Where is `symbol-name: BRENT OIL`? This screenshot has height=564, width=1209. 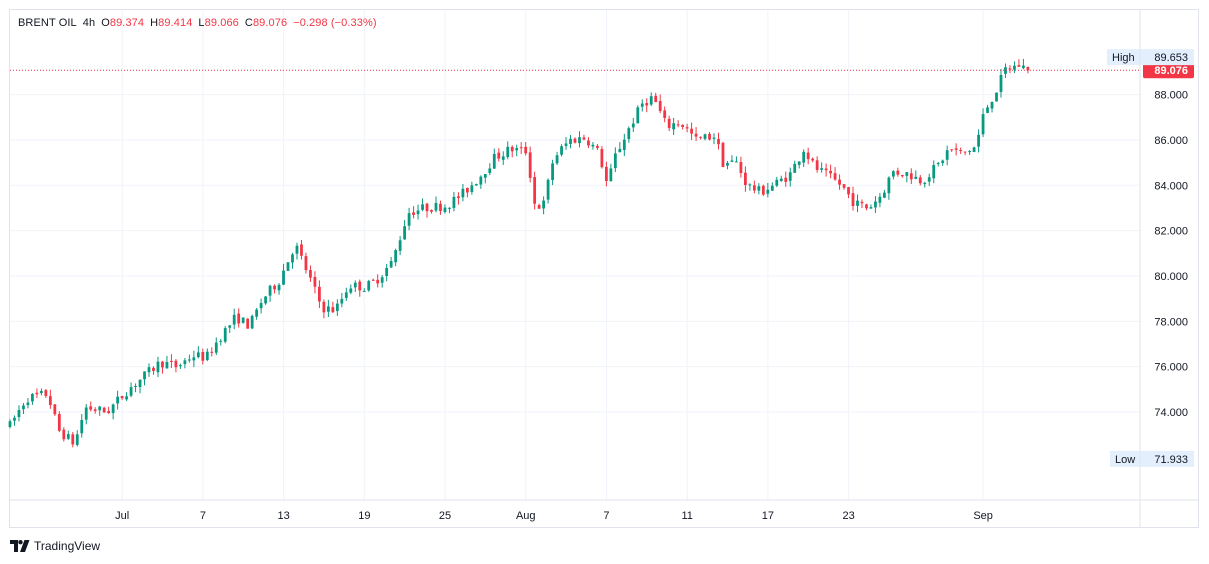
symbol-name: BRENT OIL is located at coordinates (47, 23).